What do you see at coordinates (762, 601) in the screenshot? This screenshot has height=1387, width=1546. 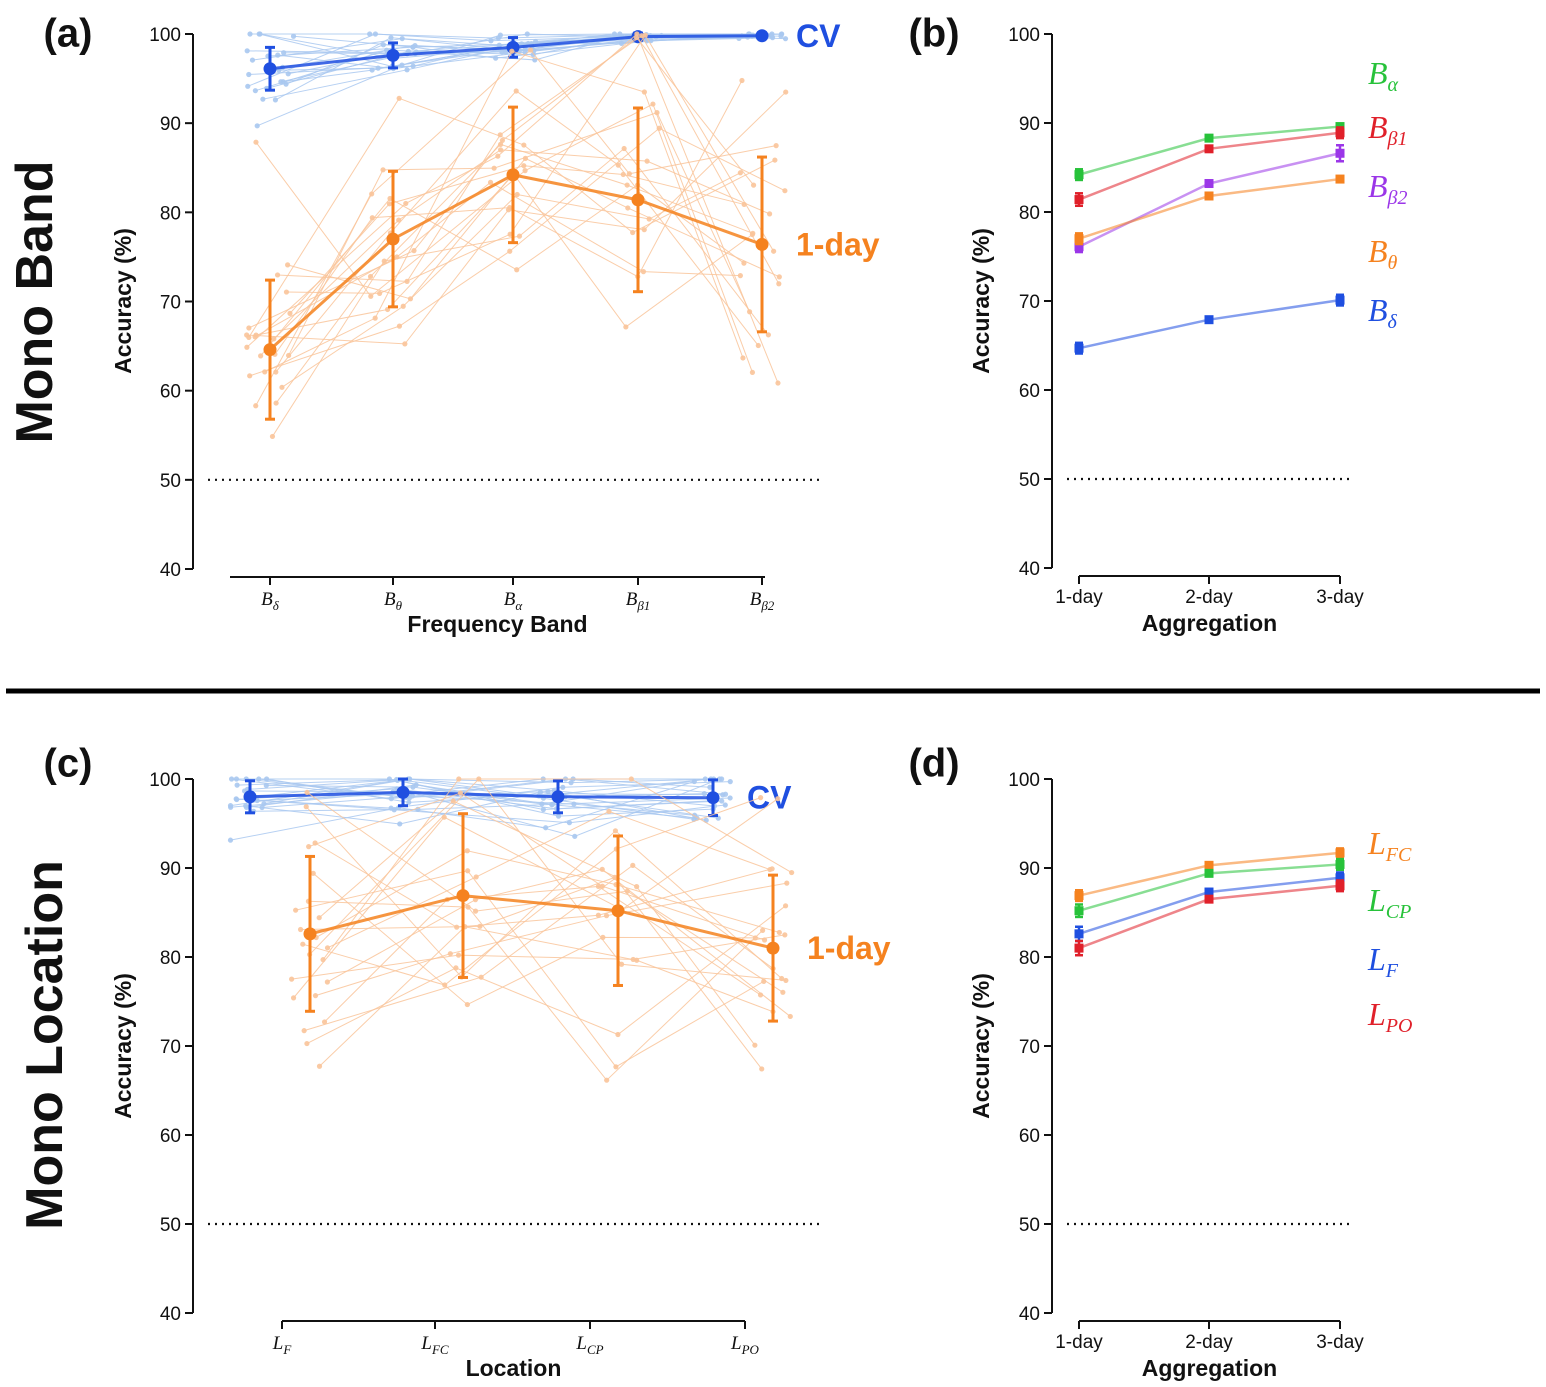 I see `x-tick-label: Bβ2` at bounding box center [762, 601].